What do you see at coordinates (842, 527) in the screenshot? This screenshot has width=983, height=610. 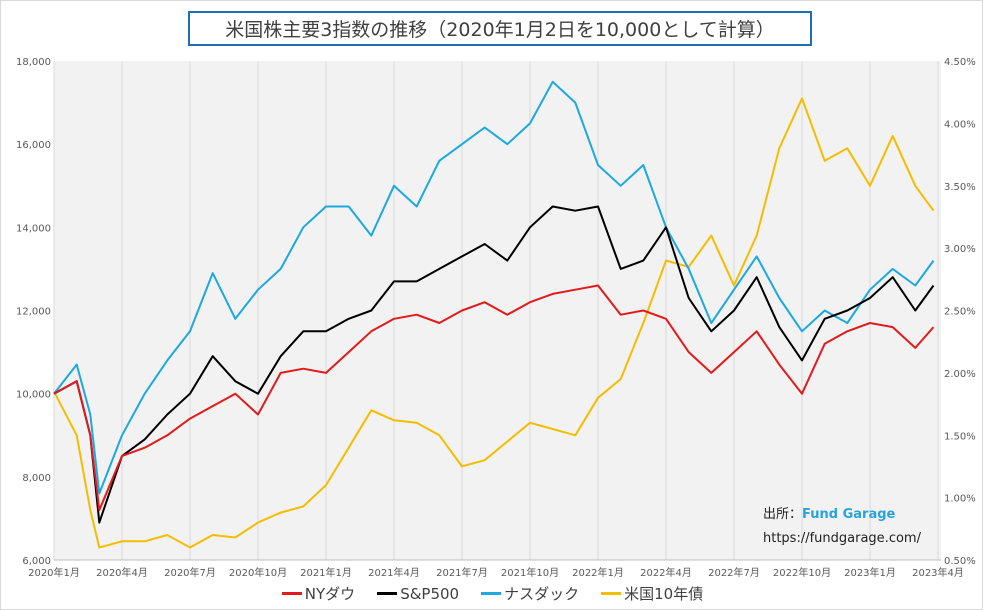 I see `source-note: 出所：Fund Garage https://fundgarage.com/` at bounding box center [842, 527].